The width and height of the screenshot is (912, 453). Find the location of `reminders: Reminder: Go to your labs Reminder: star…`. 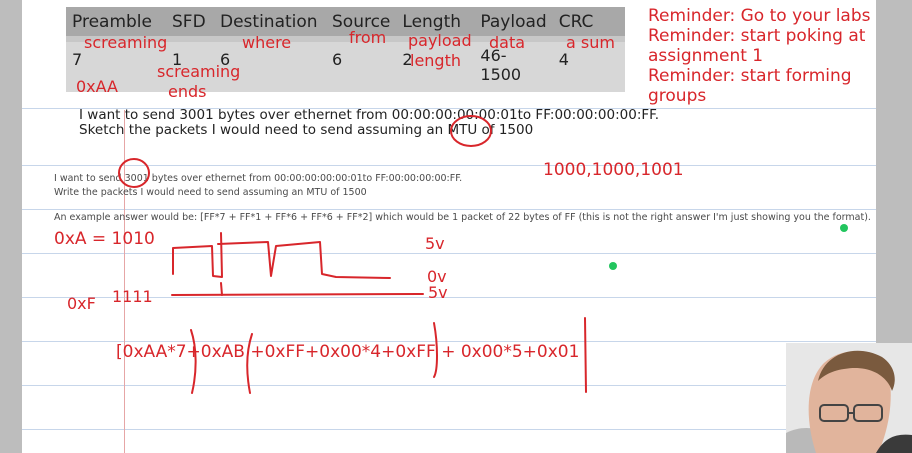

reminders: Reminder: Go to your labs Reminder: star… is located at coordinates (759, 56).